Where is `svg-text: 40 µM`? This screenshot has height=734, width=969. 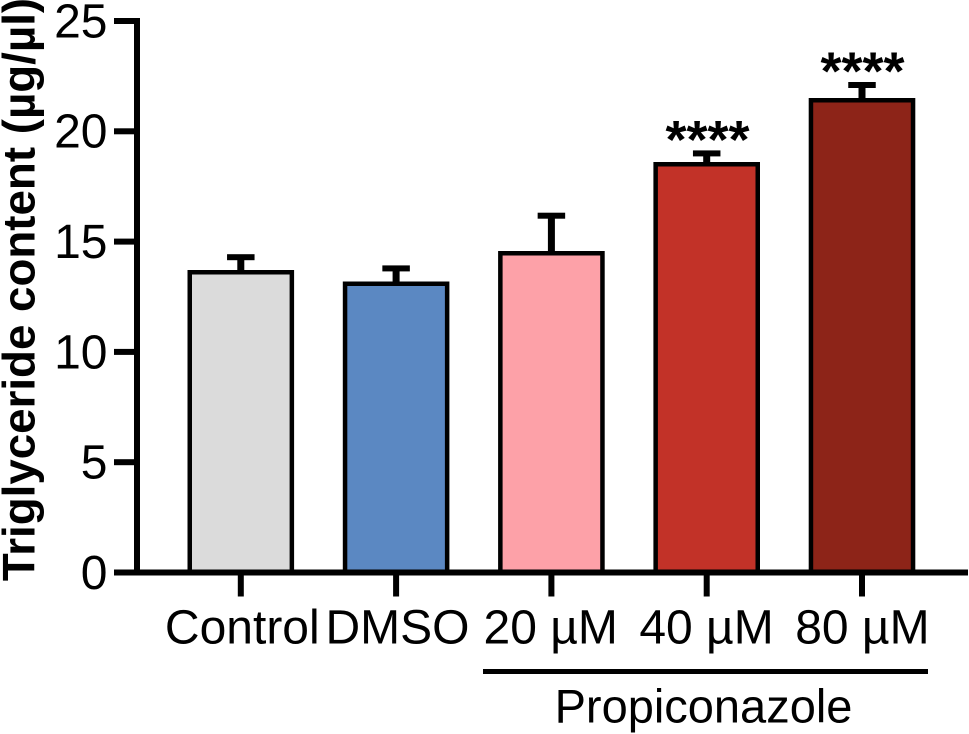 svg-text: 40 µM is located at coordinates (706, 628).